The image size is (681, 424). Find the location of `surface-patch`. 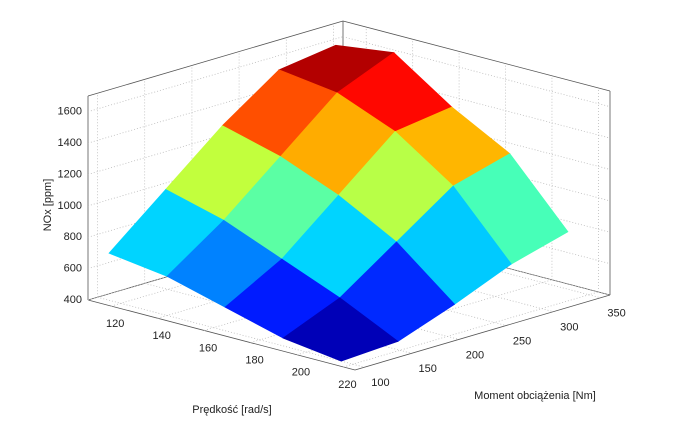

surface-patch is located at coordinates (340, 329).